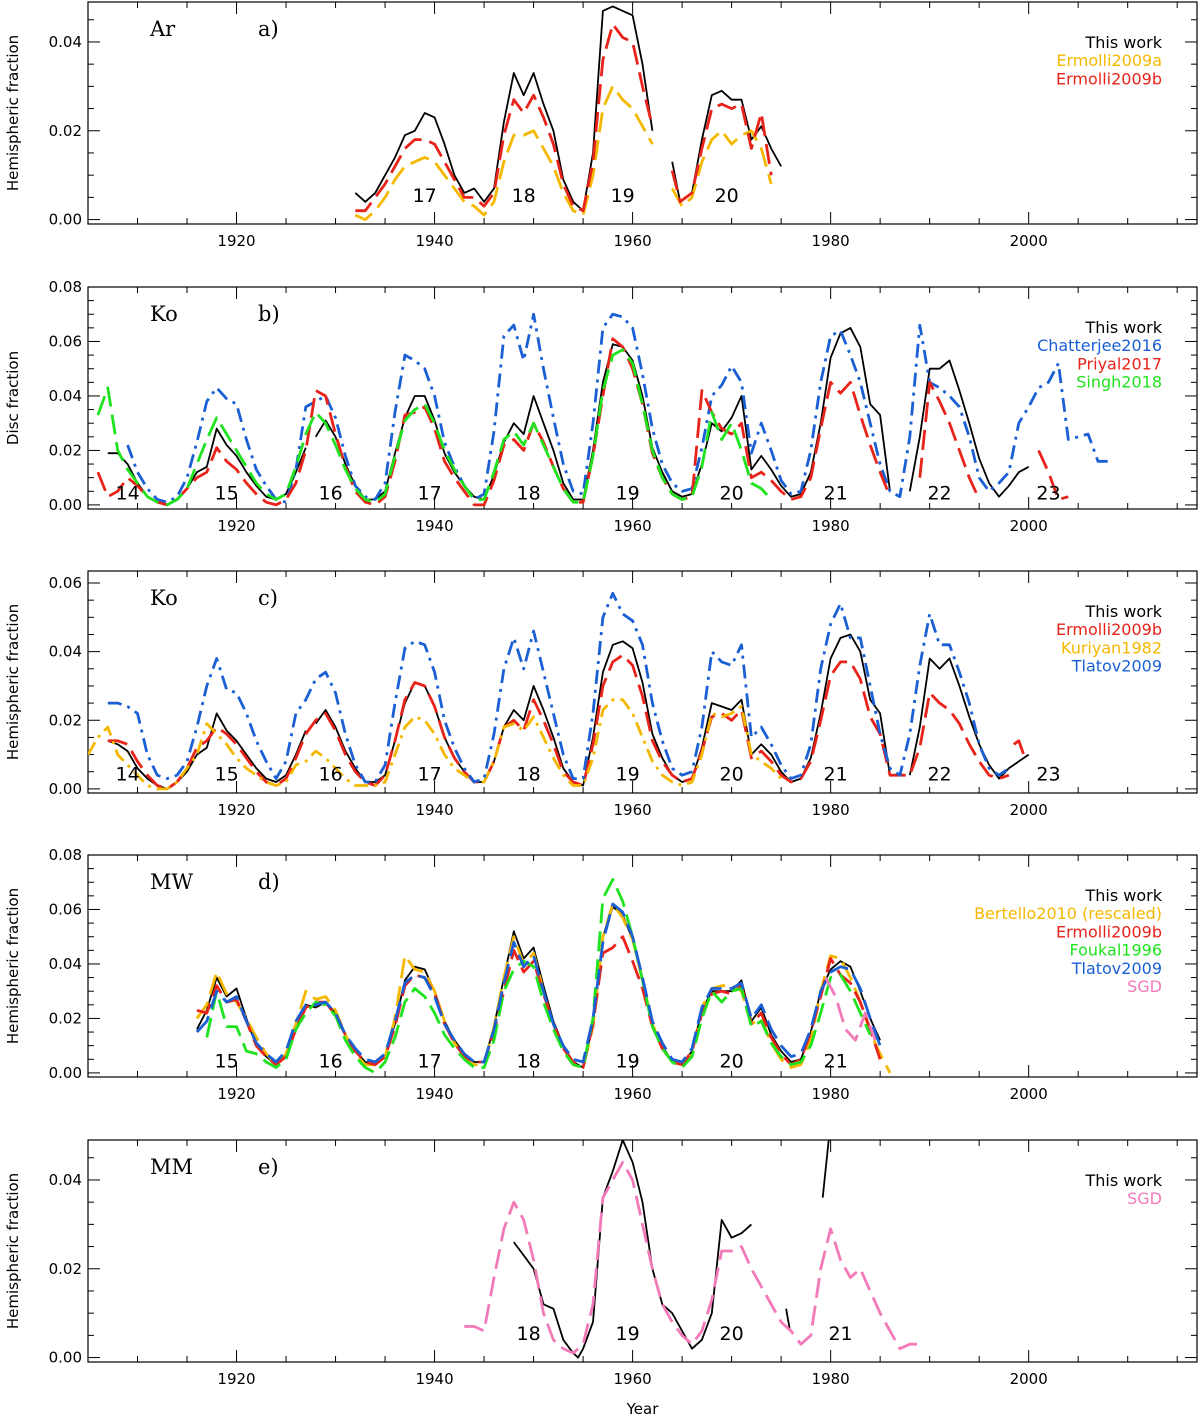 The height and width of the screenshot is (1418, 1200). Describe the element at coordinates (162, 29) in the screenshot. I see `panel-0-observatory-label: Ar` at that location.